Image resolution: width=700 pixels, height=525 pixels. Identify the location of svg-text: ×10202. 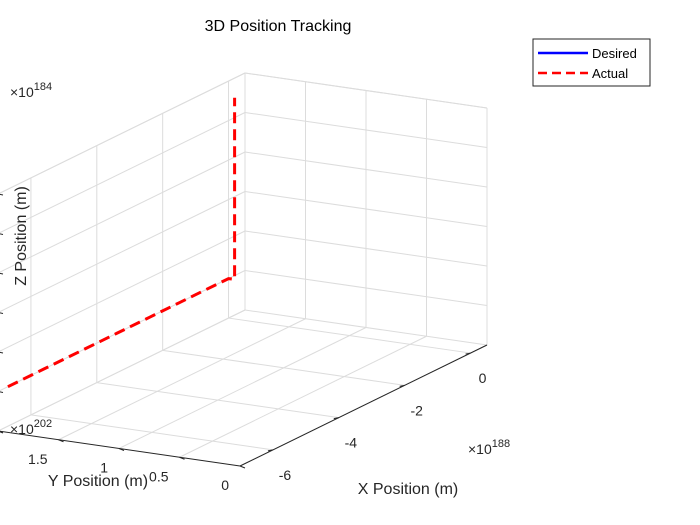
(31, 427).